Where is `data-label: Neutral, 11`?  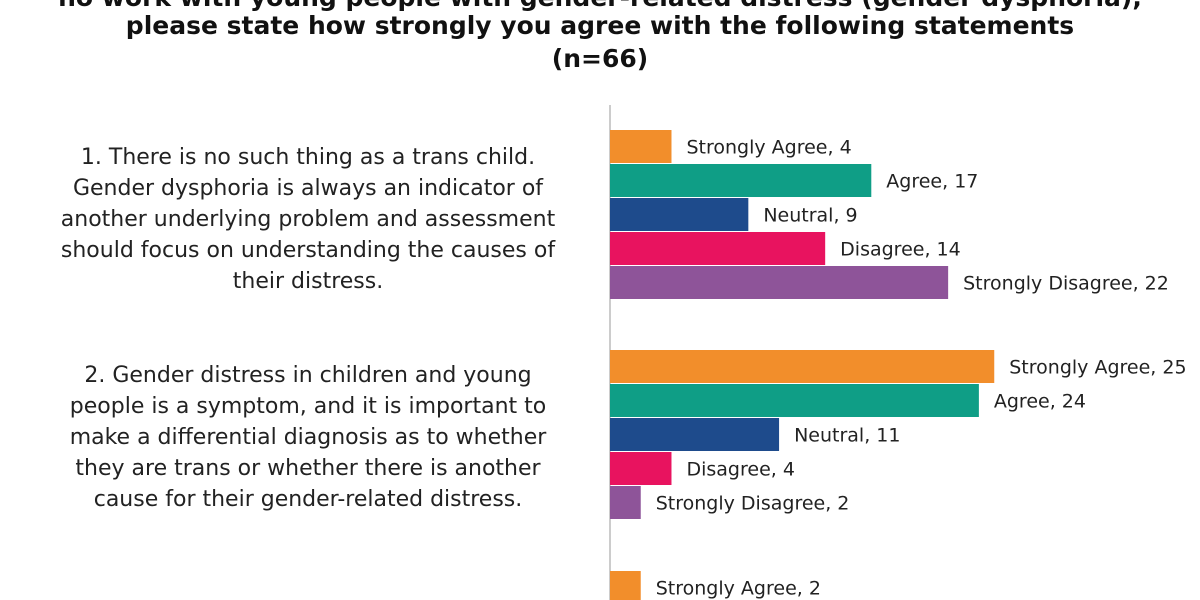 data-label: Neutral, 11 is located at coordinates (847, 436).